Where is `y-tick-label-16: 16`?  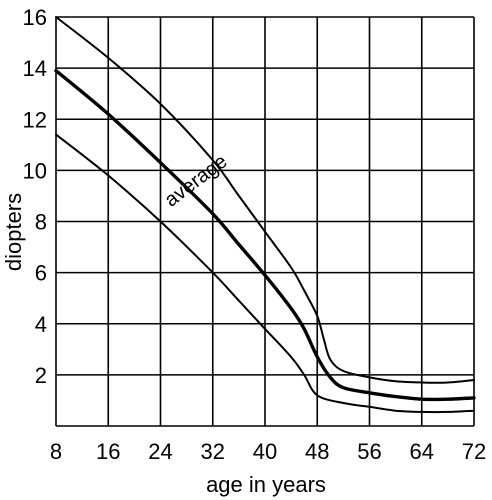 y-tick-label-16: 16 is located at coordinates (35, 17).